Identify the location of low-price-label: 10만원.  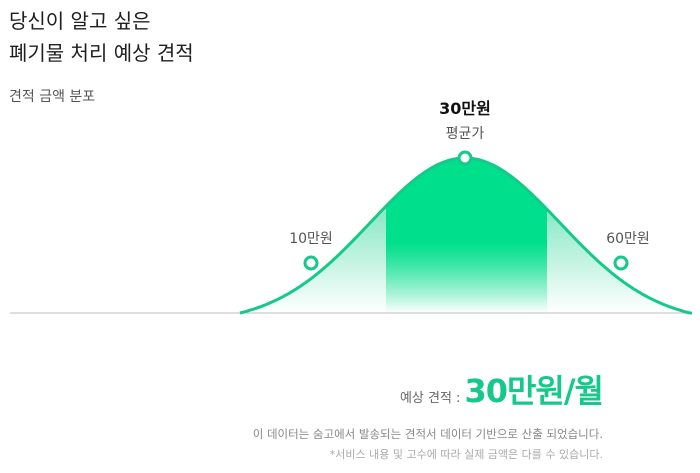
(311, 239).